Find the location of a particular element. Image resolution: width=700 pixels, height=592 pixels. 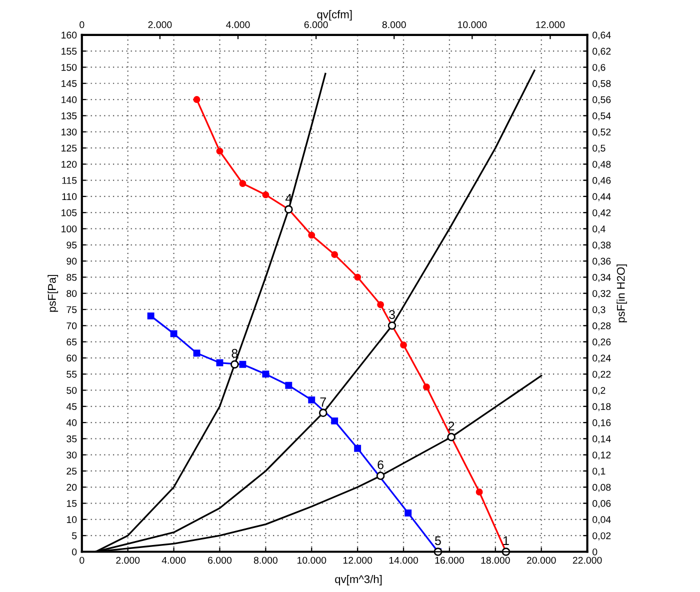

y-tick-label: 130 is located at coordinates (69, 132).